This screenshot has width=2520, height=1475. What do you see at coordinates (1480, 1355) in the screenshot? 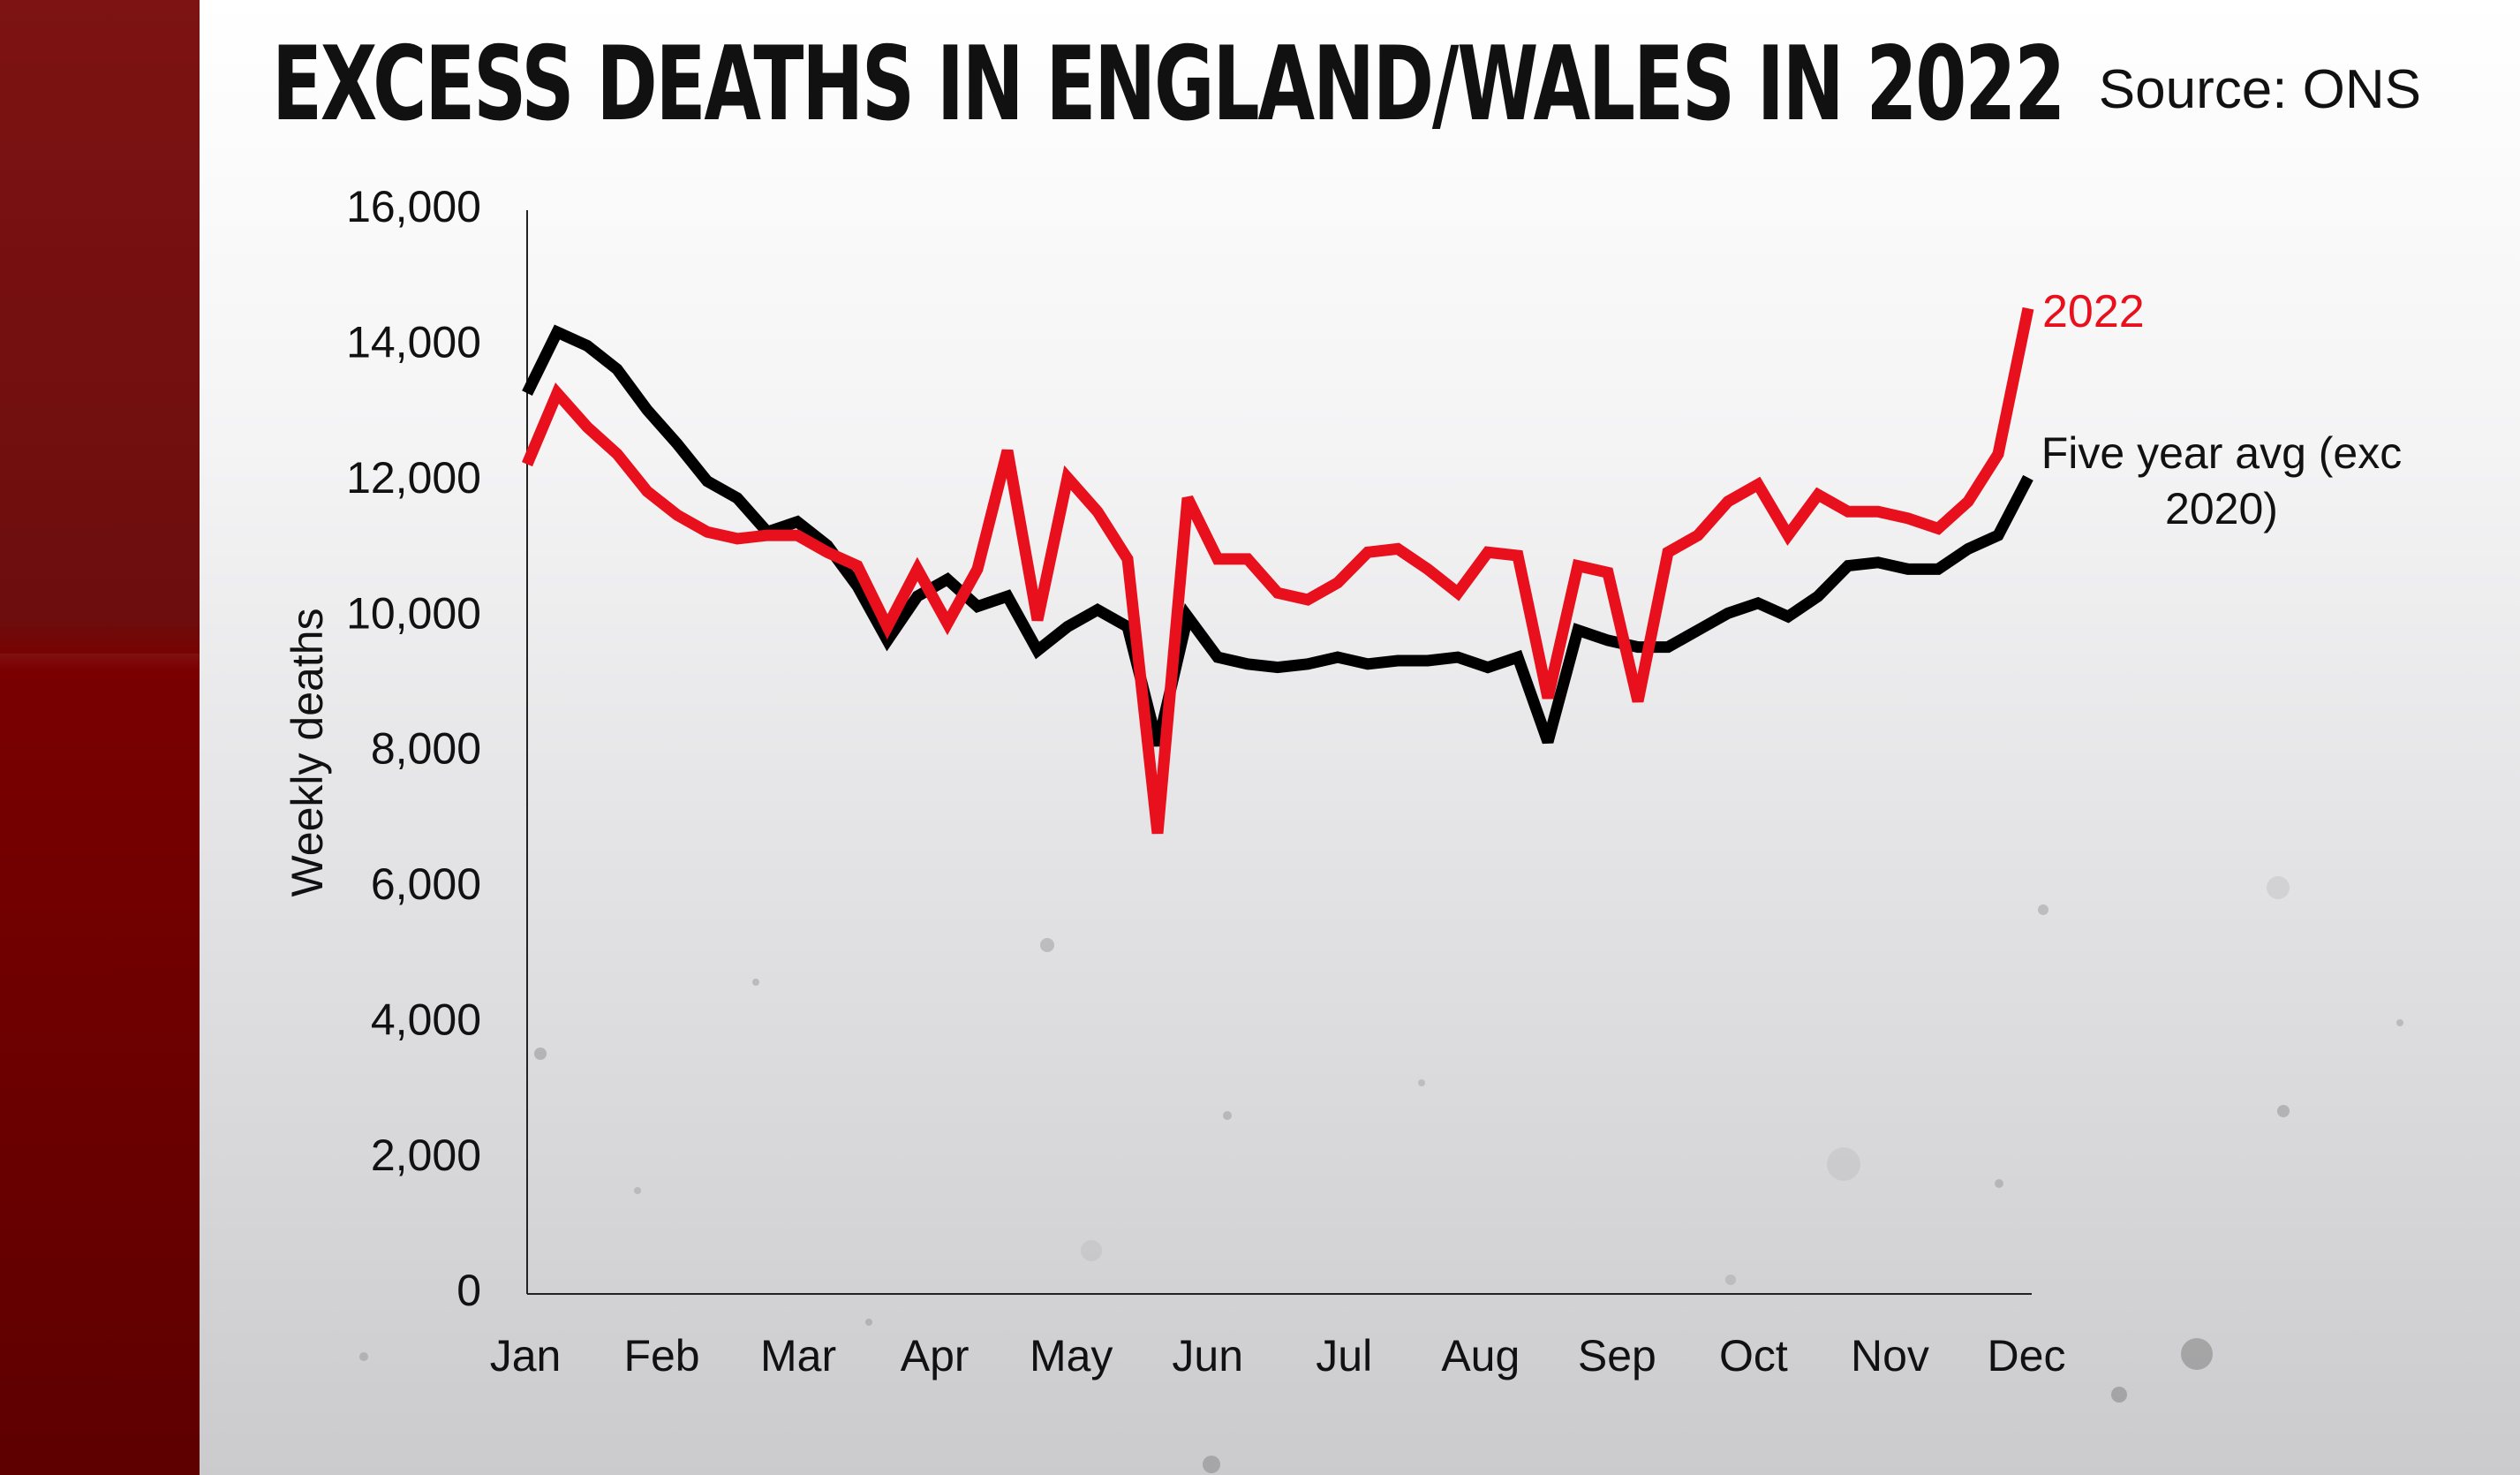
I see `x-tick-label: Aug` at bounding box center [1480, 1355].